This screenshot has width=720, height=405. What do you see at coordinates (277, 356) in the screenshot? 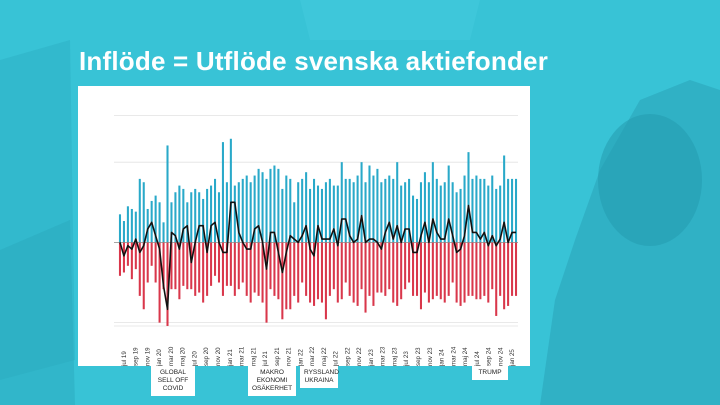
I see `x-tick-label: sep 21` at bounding box center [277, 356].